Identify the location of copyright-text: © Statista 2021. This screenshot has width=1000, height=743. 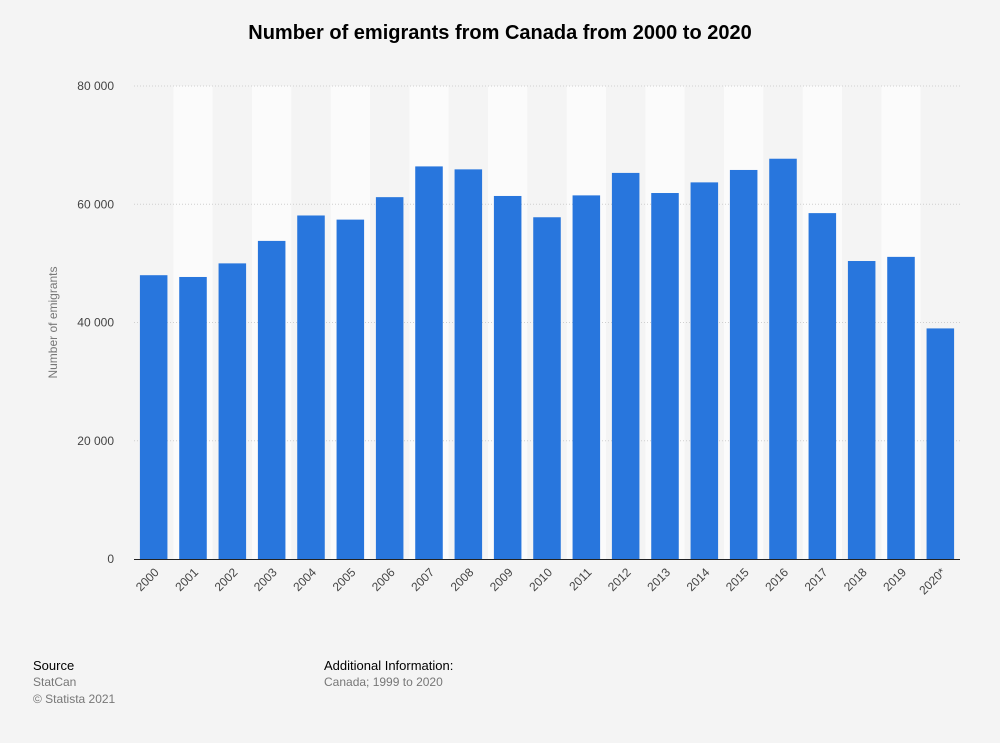
(74, 699).